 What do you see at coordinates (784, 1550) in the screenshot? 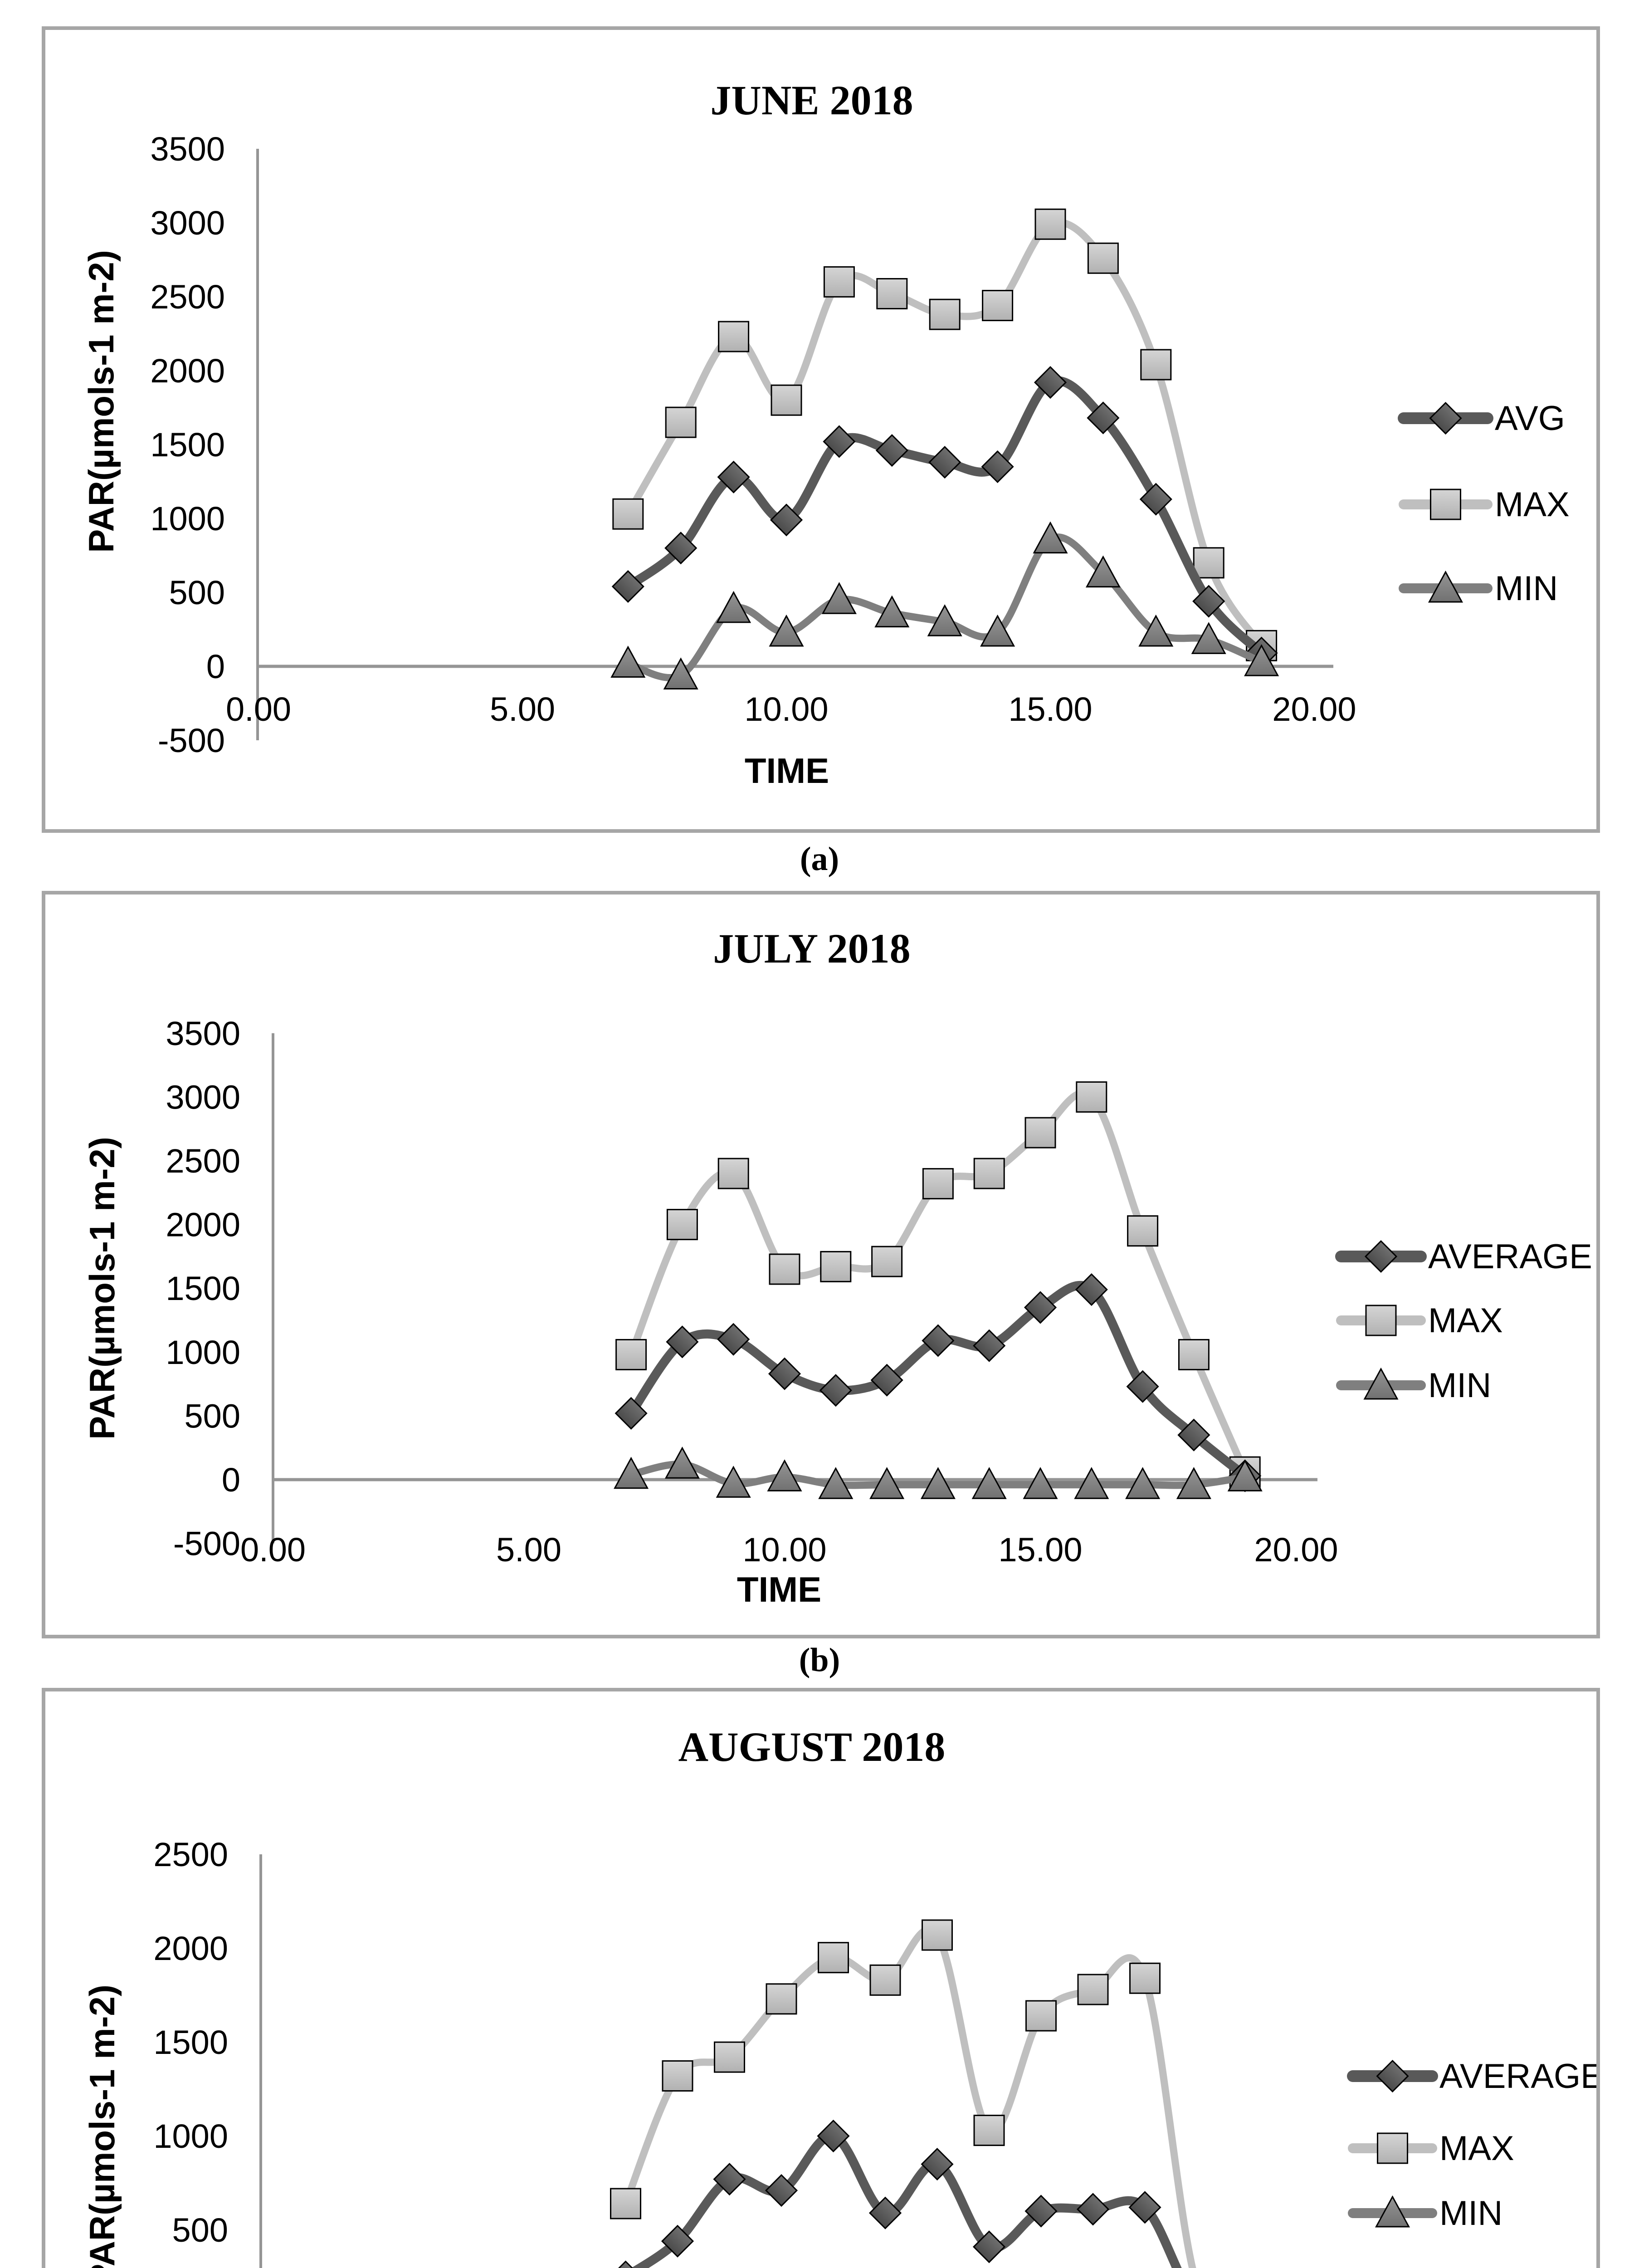
I see `x-tick-label: 10.00` at bounding box center [784, 1550].